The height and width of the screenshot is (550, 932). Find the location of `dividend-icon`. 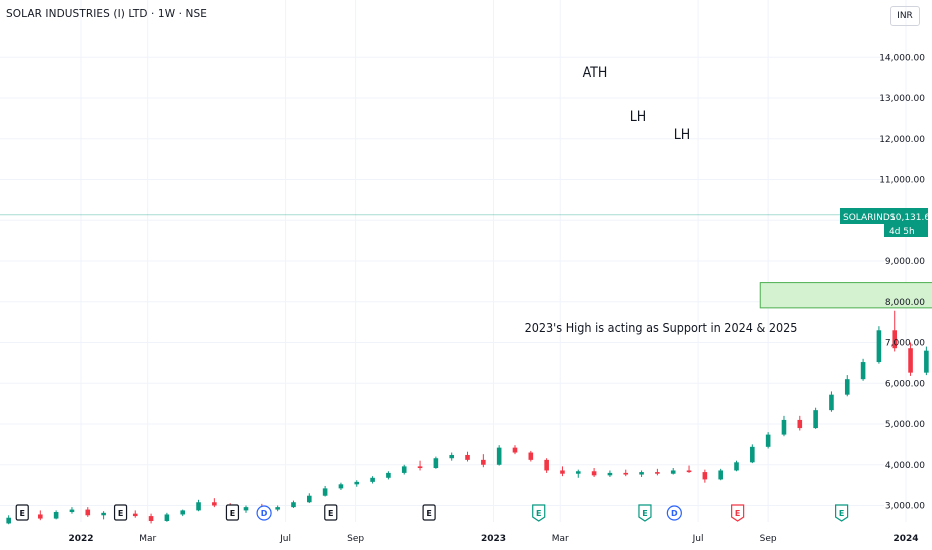

dividend-icon is located at coordinates (674, 513).